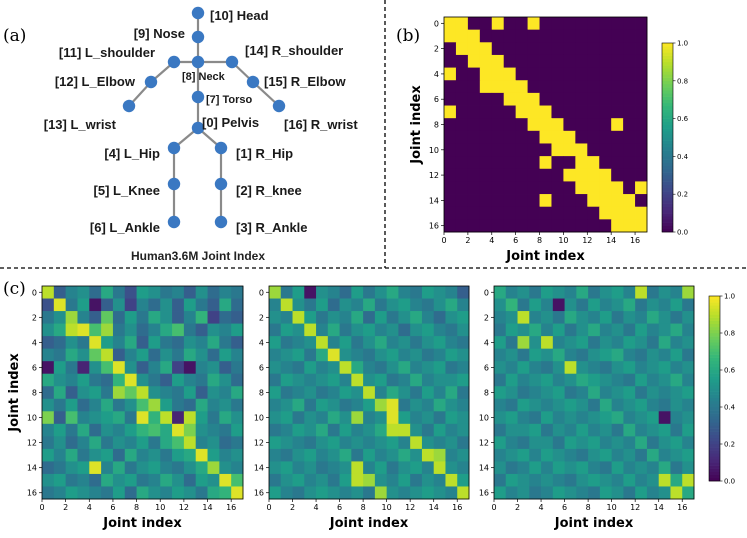 This screenshot has width=747, height=538. Describe the element at coordinates (198, 62) in the screenshot. I see `joint-8-marker` at that location.